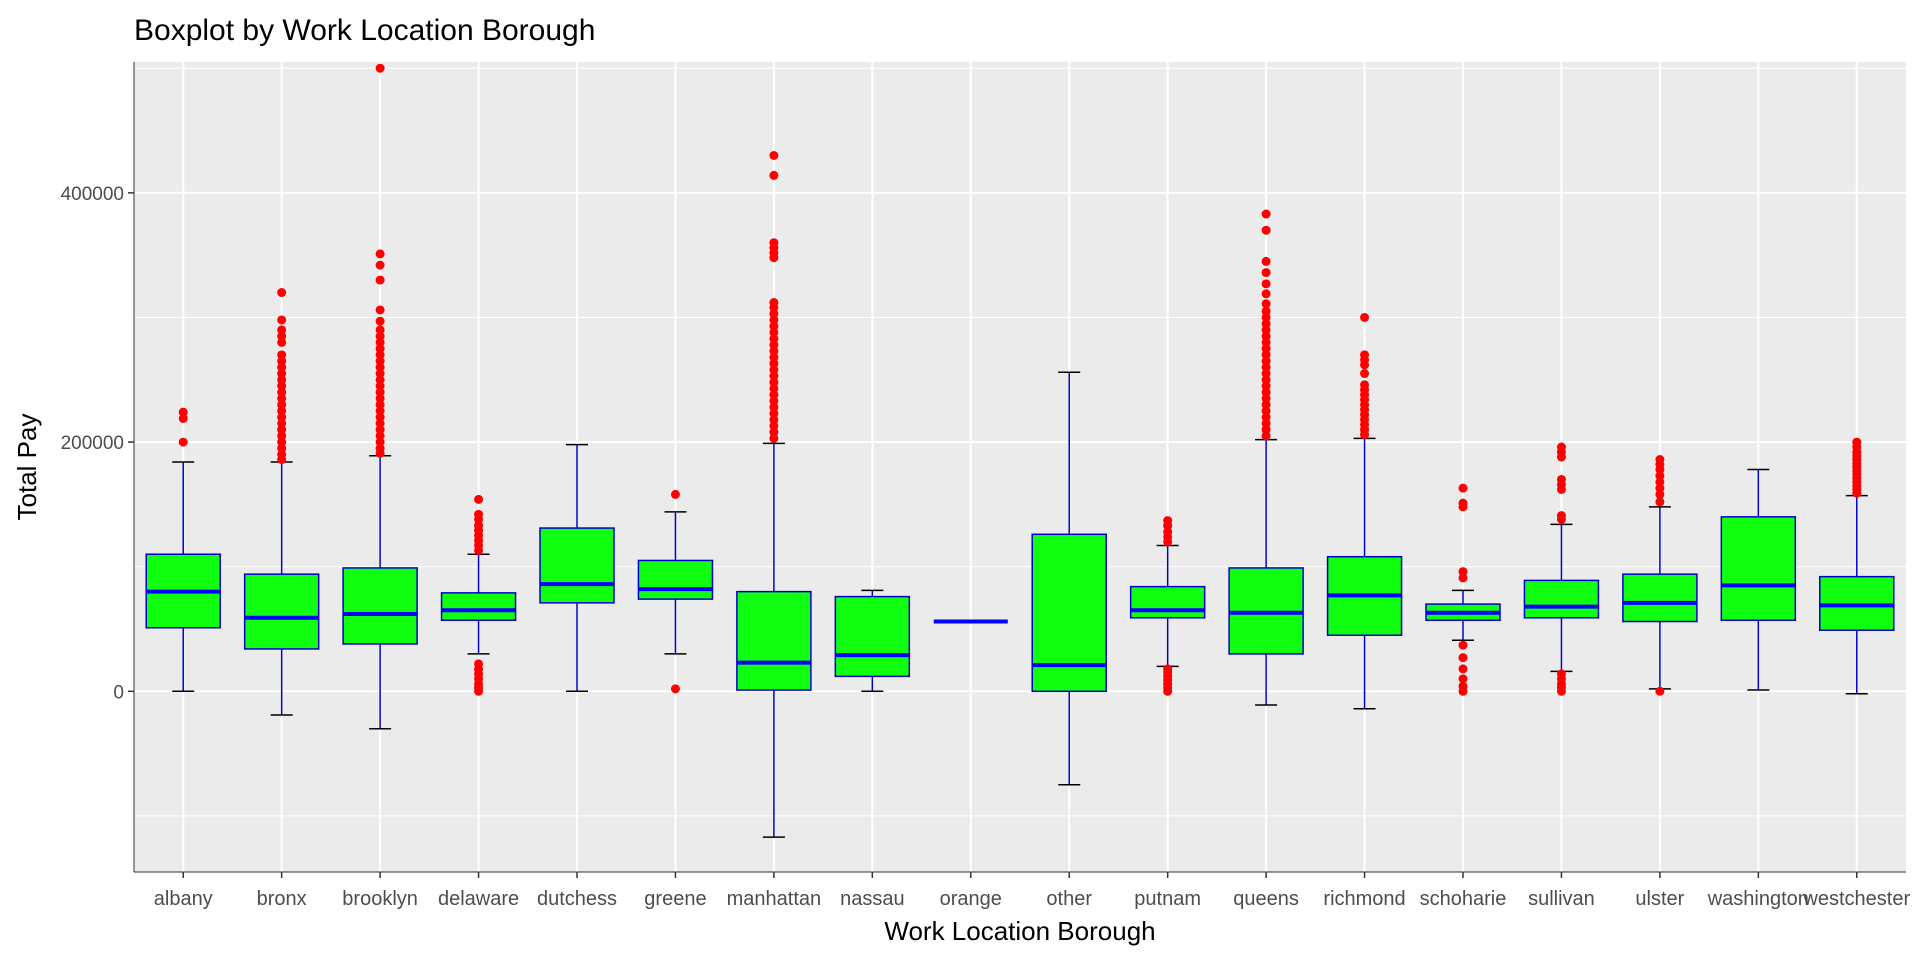 The height and width of the screenshot is (960, 1920). What do you see at coordinates (1857, 566) in the screenshot?
I see `box-westchester` at bounding box center [1857, 566].